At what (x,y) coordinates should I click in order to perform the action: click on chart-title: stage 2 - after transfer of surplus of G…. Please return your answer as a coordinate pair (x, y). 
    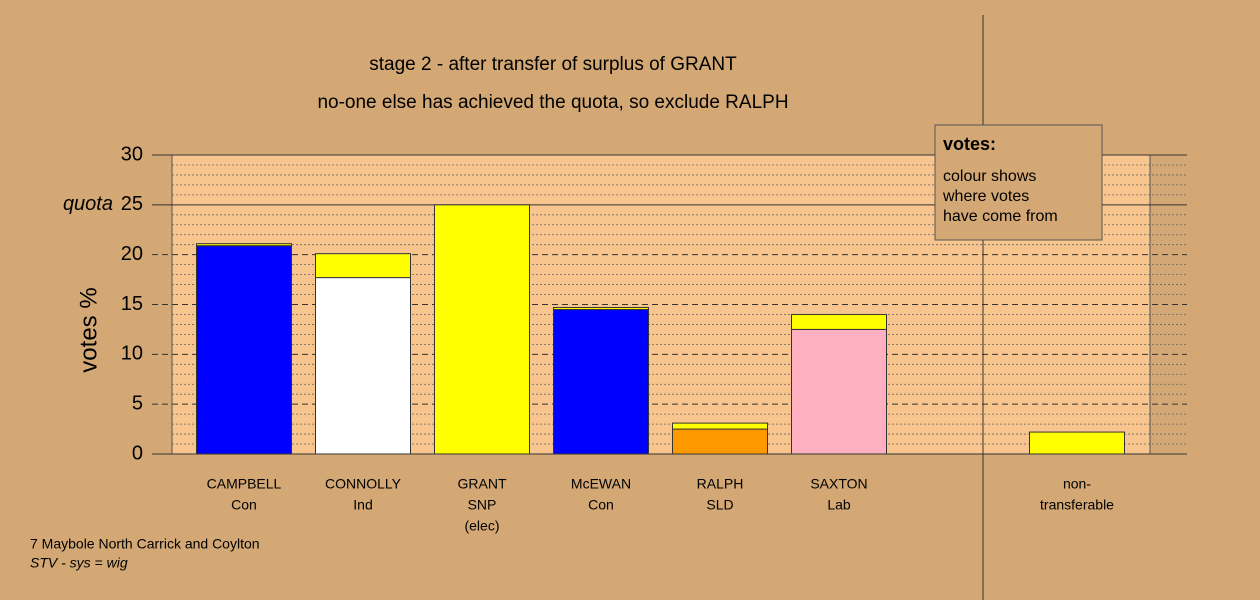
    Looking at the image, I should click on (553, 64).